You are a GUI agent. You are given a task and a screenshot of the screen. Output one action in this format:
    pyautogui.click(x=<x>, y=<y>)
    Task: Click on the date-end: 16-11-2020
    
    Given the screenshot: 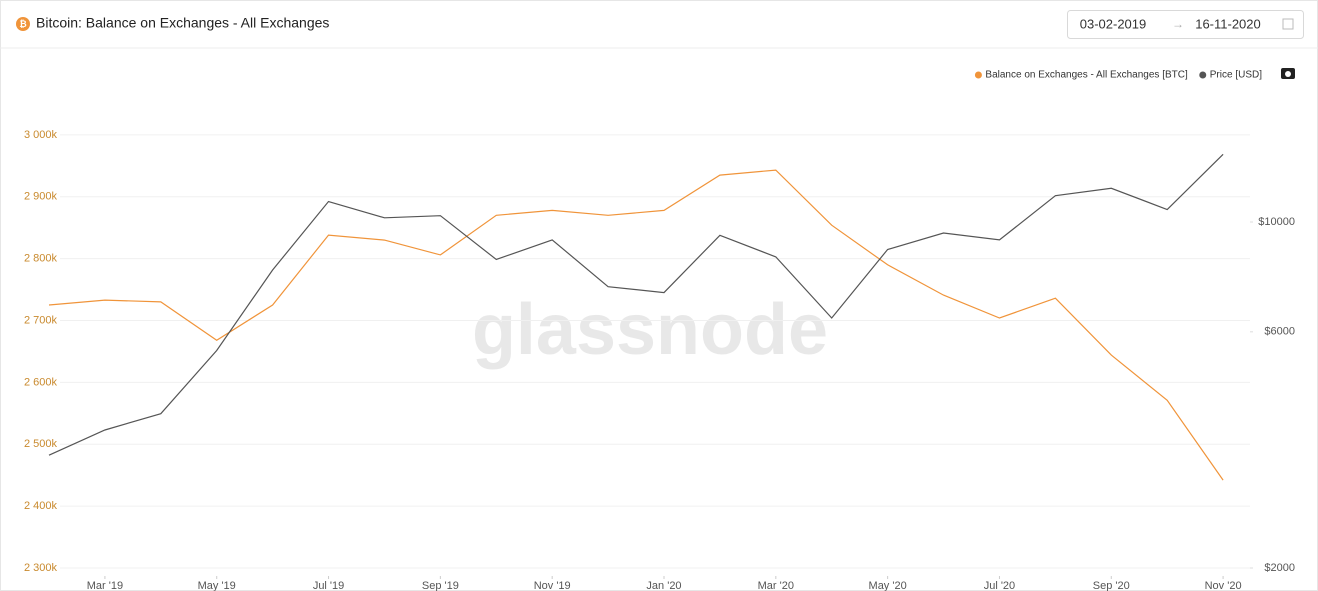 What is the action you would take?
    pyautogui.click(x=1228, y=23)
    